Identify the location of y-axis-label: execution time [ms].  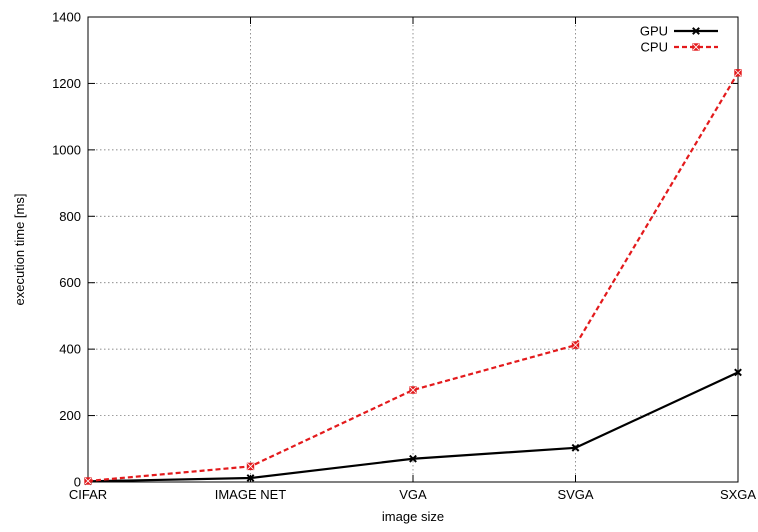
(19, 250).